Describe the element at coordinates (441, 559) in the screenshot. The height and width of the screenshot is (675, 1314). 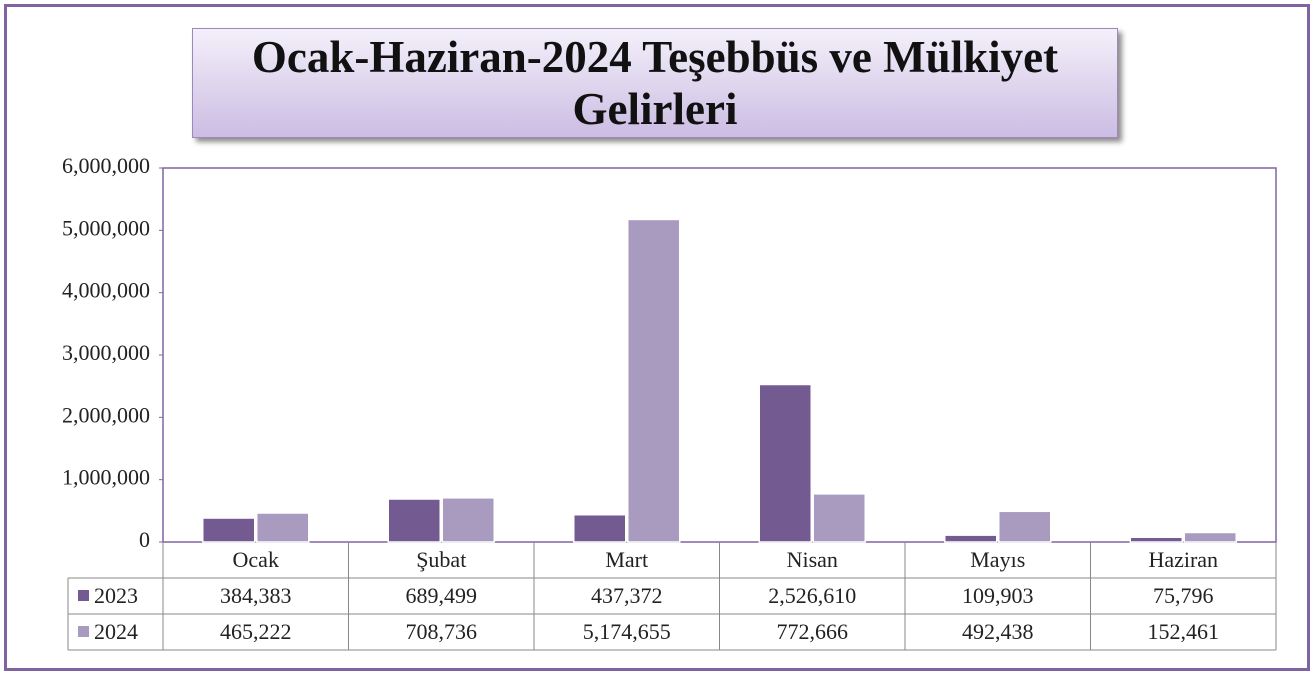
I see `x-tick-label: Şubat` at that location.